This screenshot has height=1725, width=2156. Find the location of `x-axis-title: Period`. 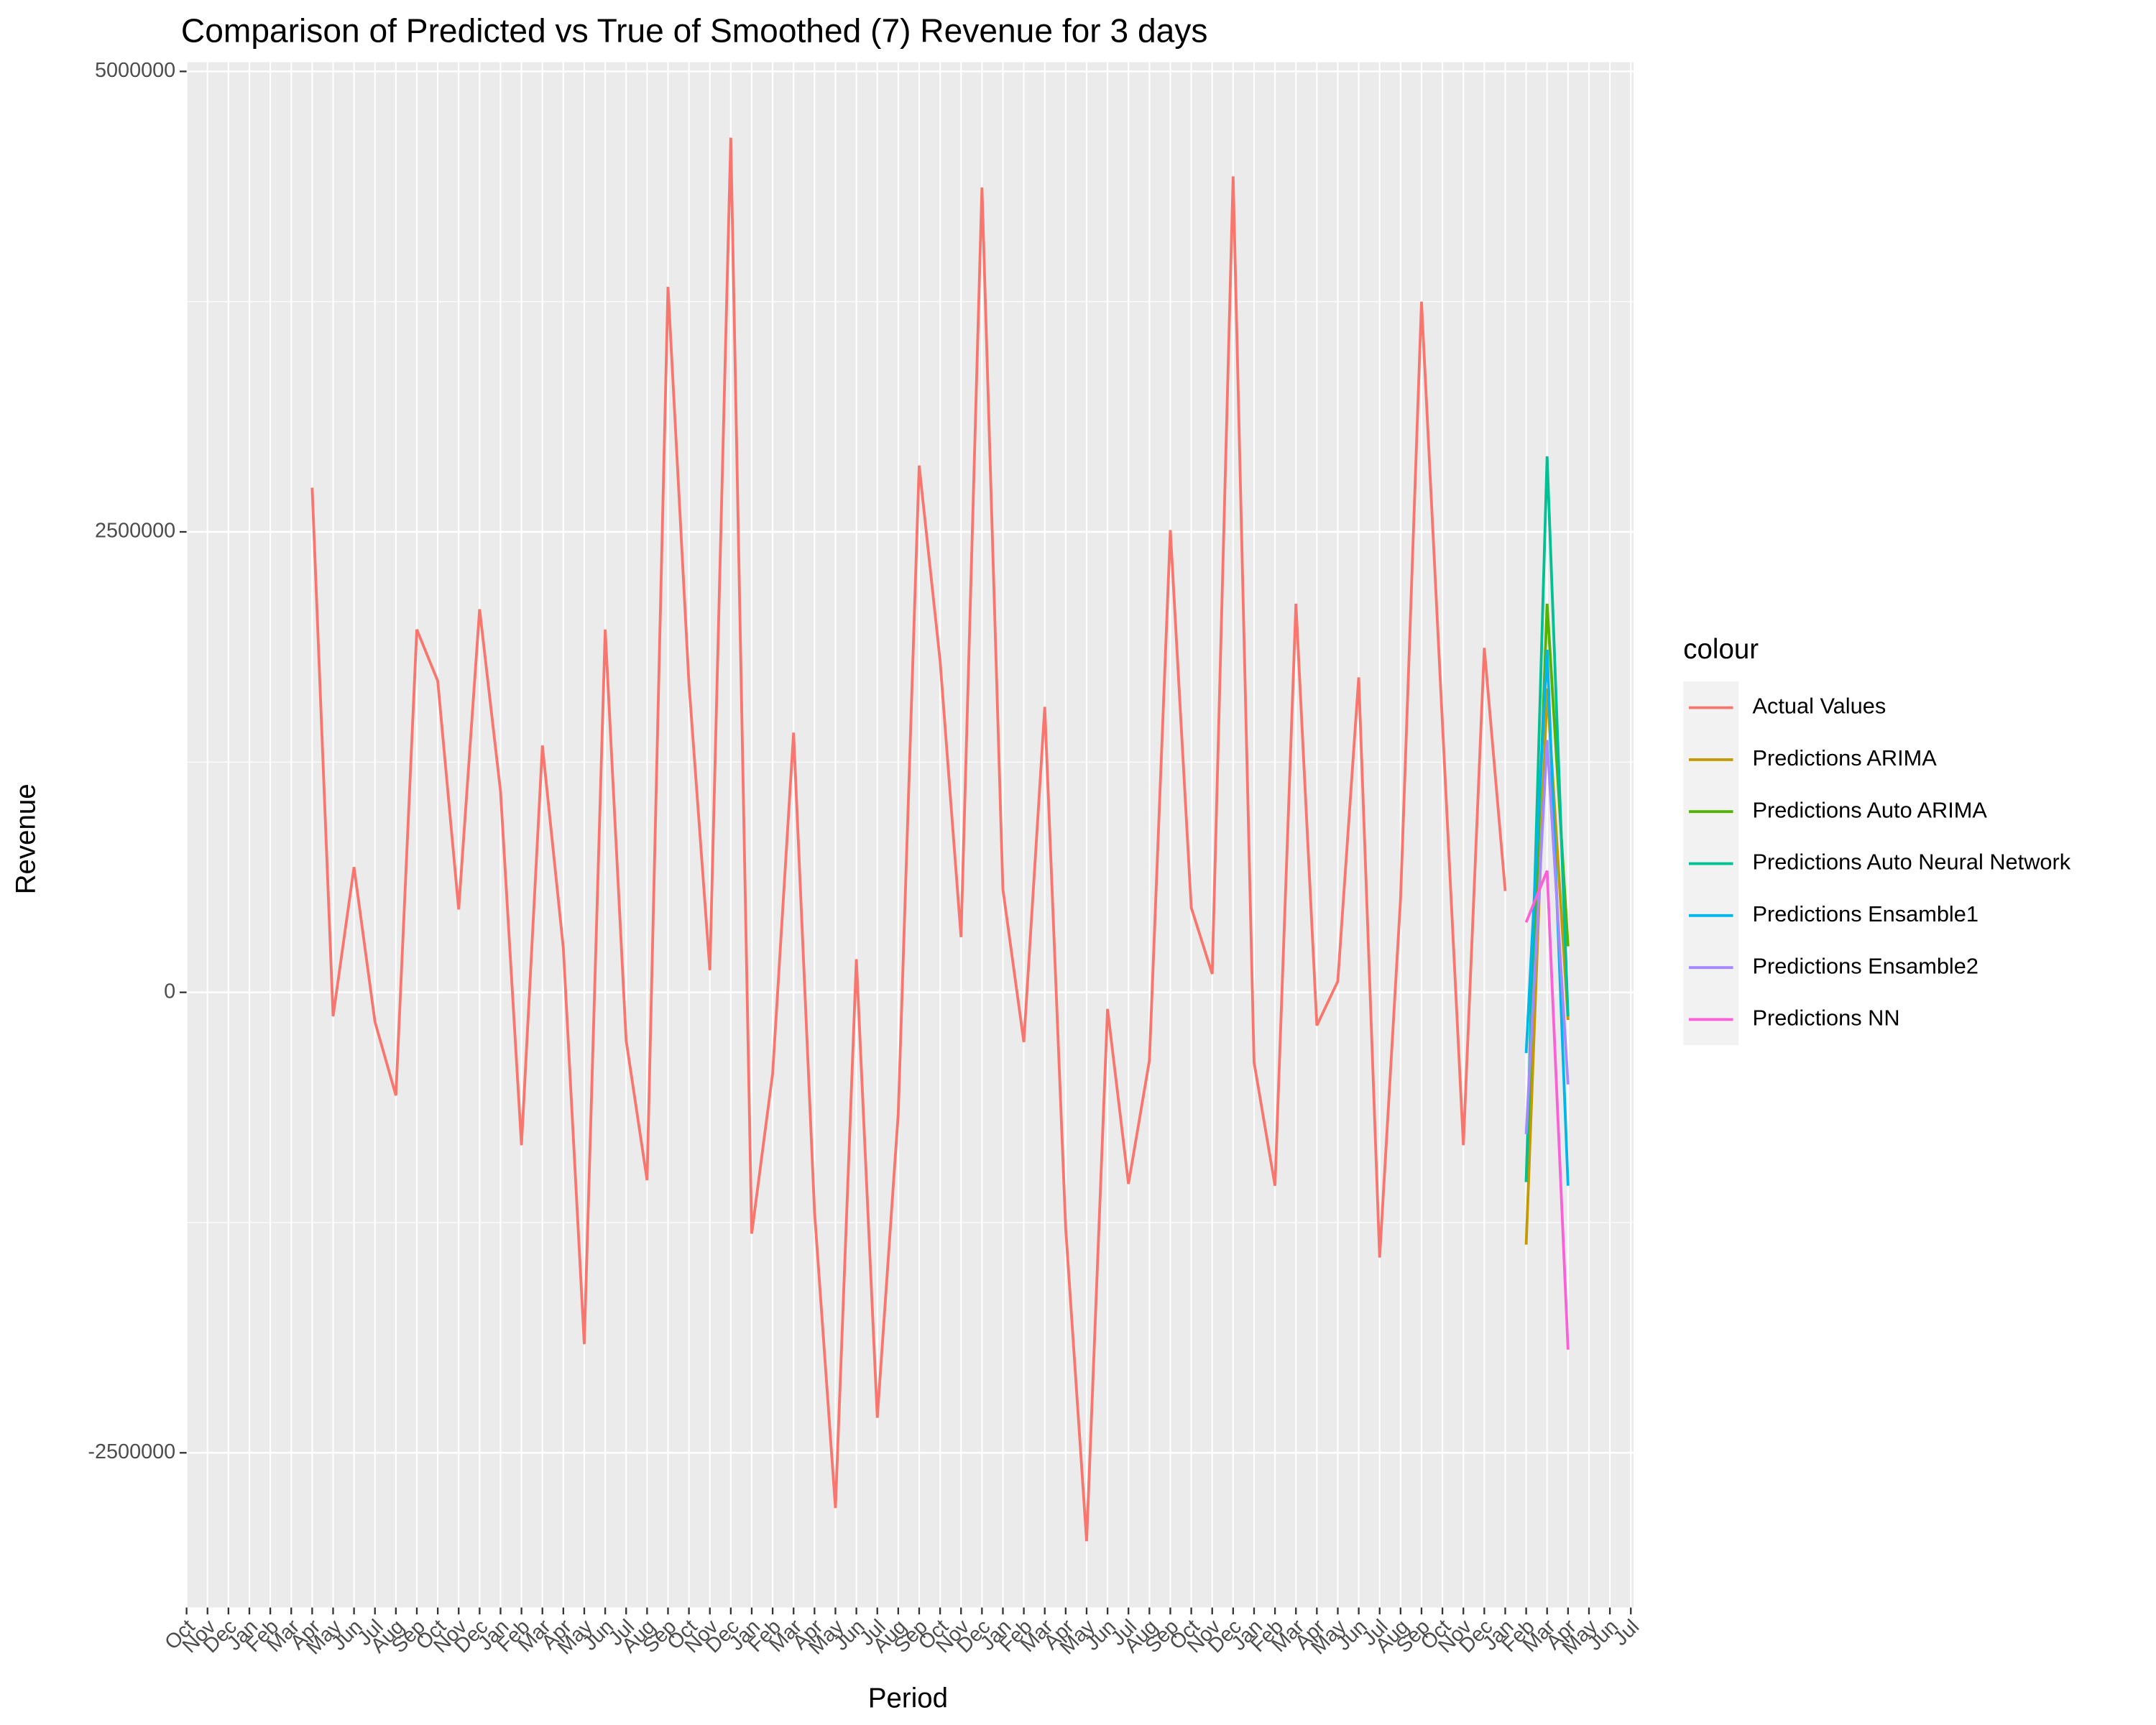

x-axis-title: Period is located at coordinates (908, 1698).